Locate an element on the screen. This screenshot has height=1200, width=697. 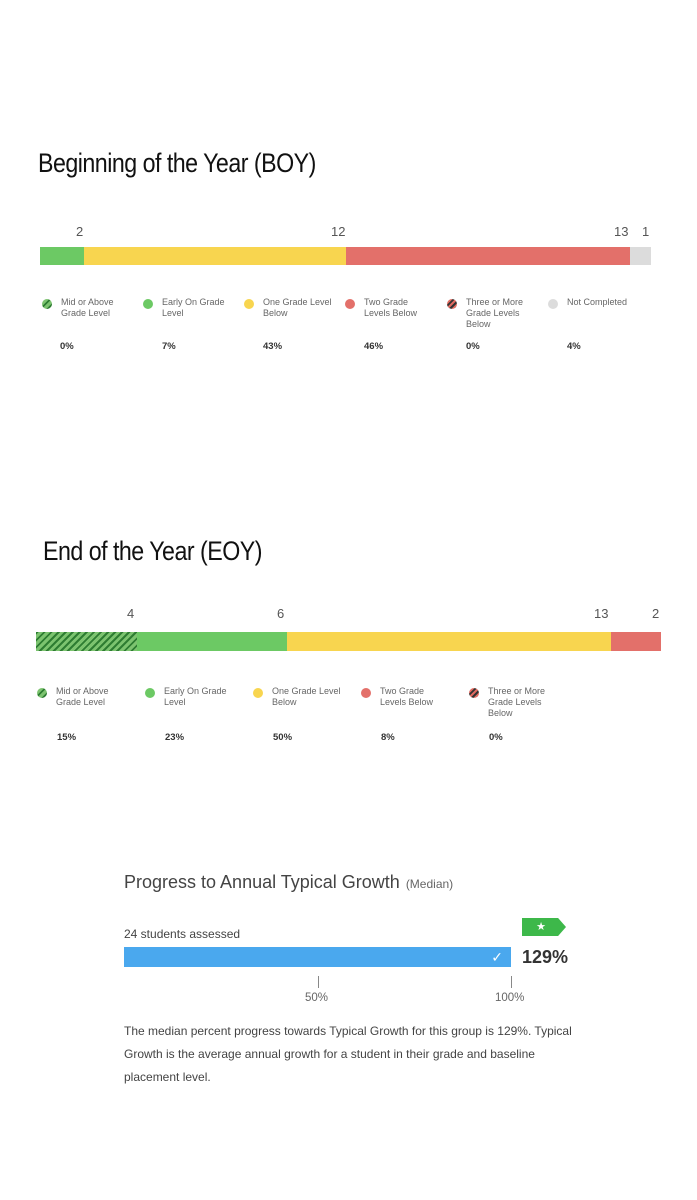
growth-subtitle: (Median) is located at coordinates (429, 884).